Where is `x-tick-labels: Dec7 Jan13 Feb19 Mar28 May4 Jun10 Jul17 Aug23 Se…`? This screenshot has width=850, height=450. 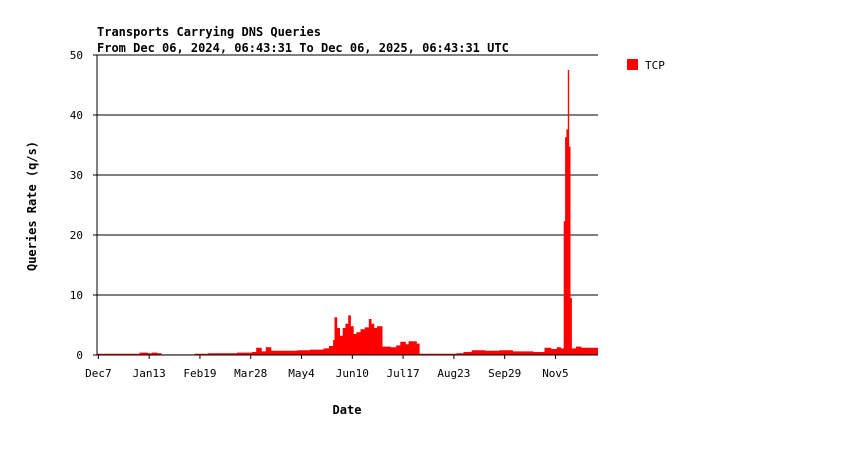
x-tick-labels: Dec7 Jan13 Feb19 Mar28 May4 Jun10 Jul17 Aug23 Se… is located at coordinates (327, 373).